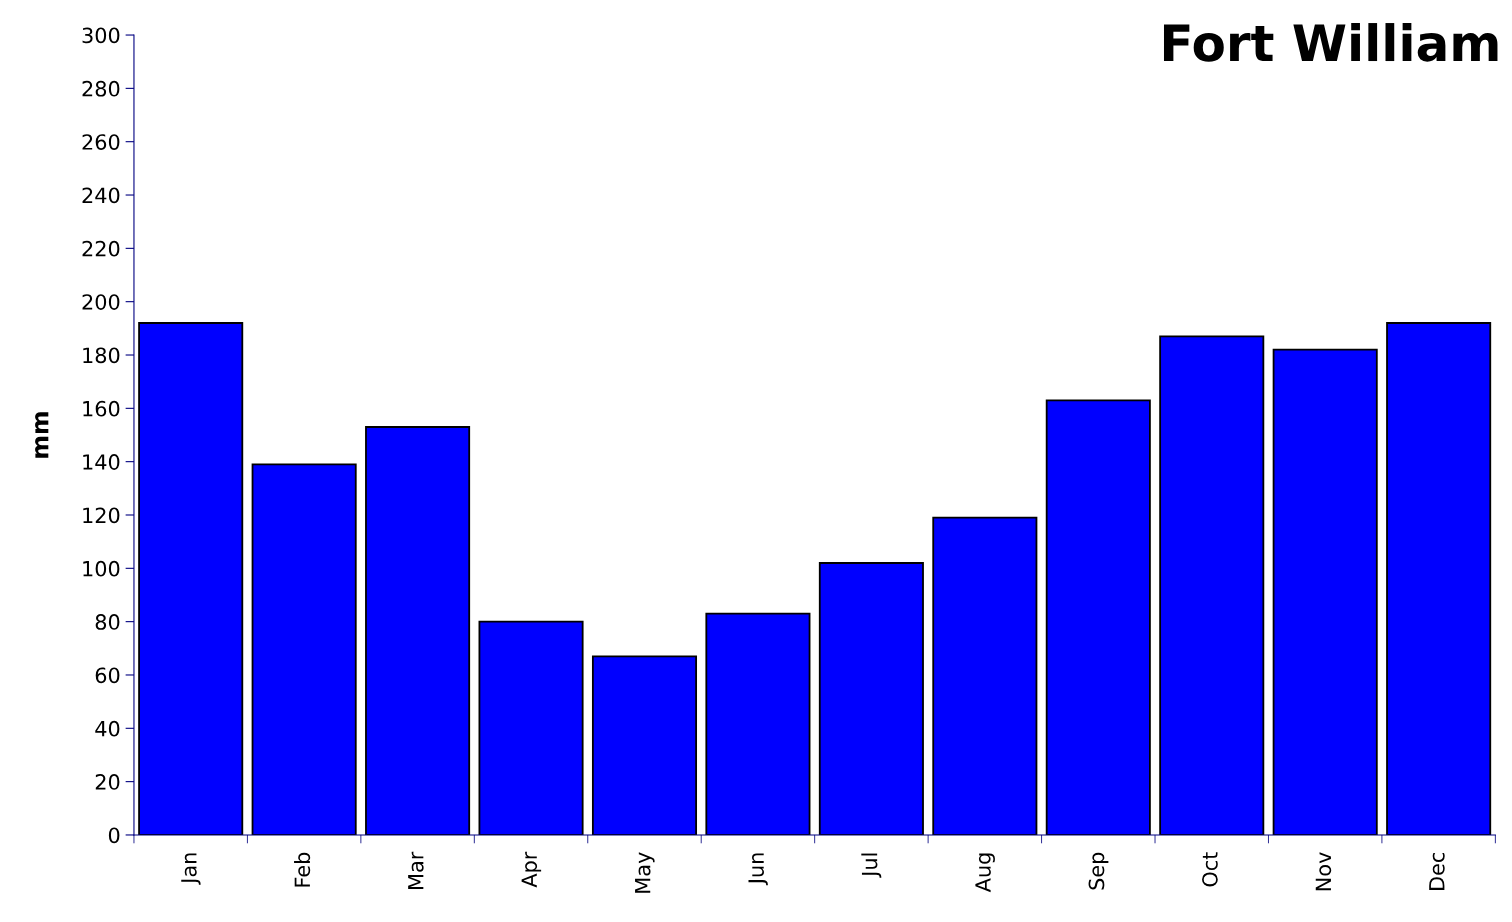 The image size is (1512, 922). Describe the element at coordinates (1437, 871) in the screenshot. I see `x-tick-label: Dec` at that location.